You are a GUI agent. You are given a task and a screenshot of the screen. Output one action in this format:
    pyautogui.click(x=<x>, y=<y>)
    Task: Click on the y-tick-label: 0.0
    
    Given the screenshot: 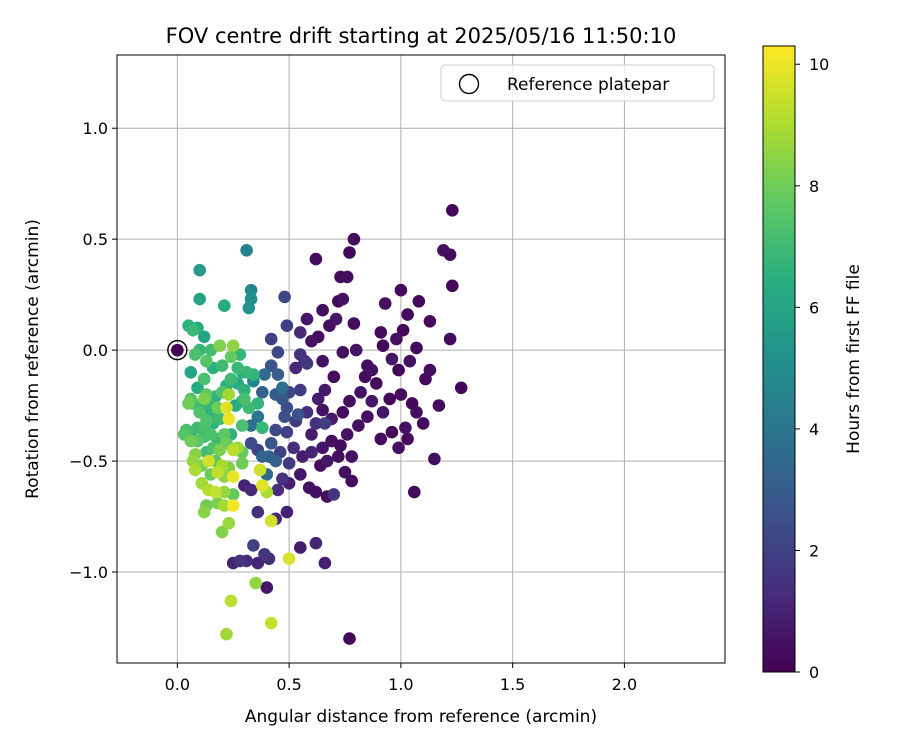 What is the action you would take?
    pyautogui.click(x=95, y=350)
    